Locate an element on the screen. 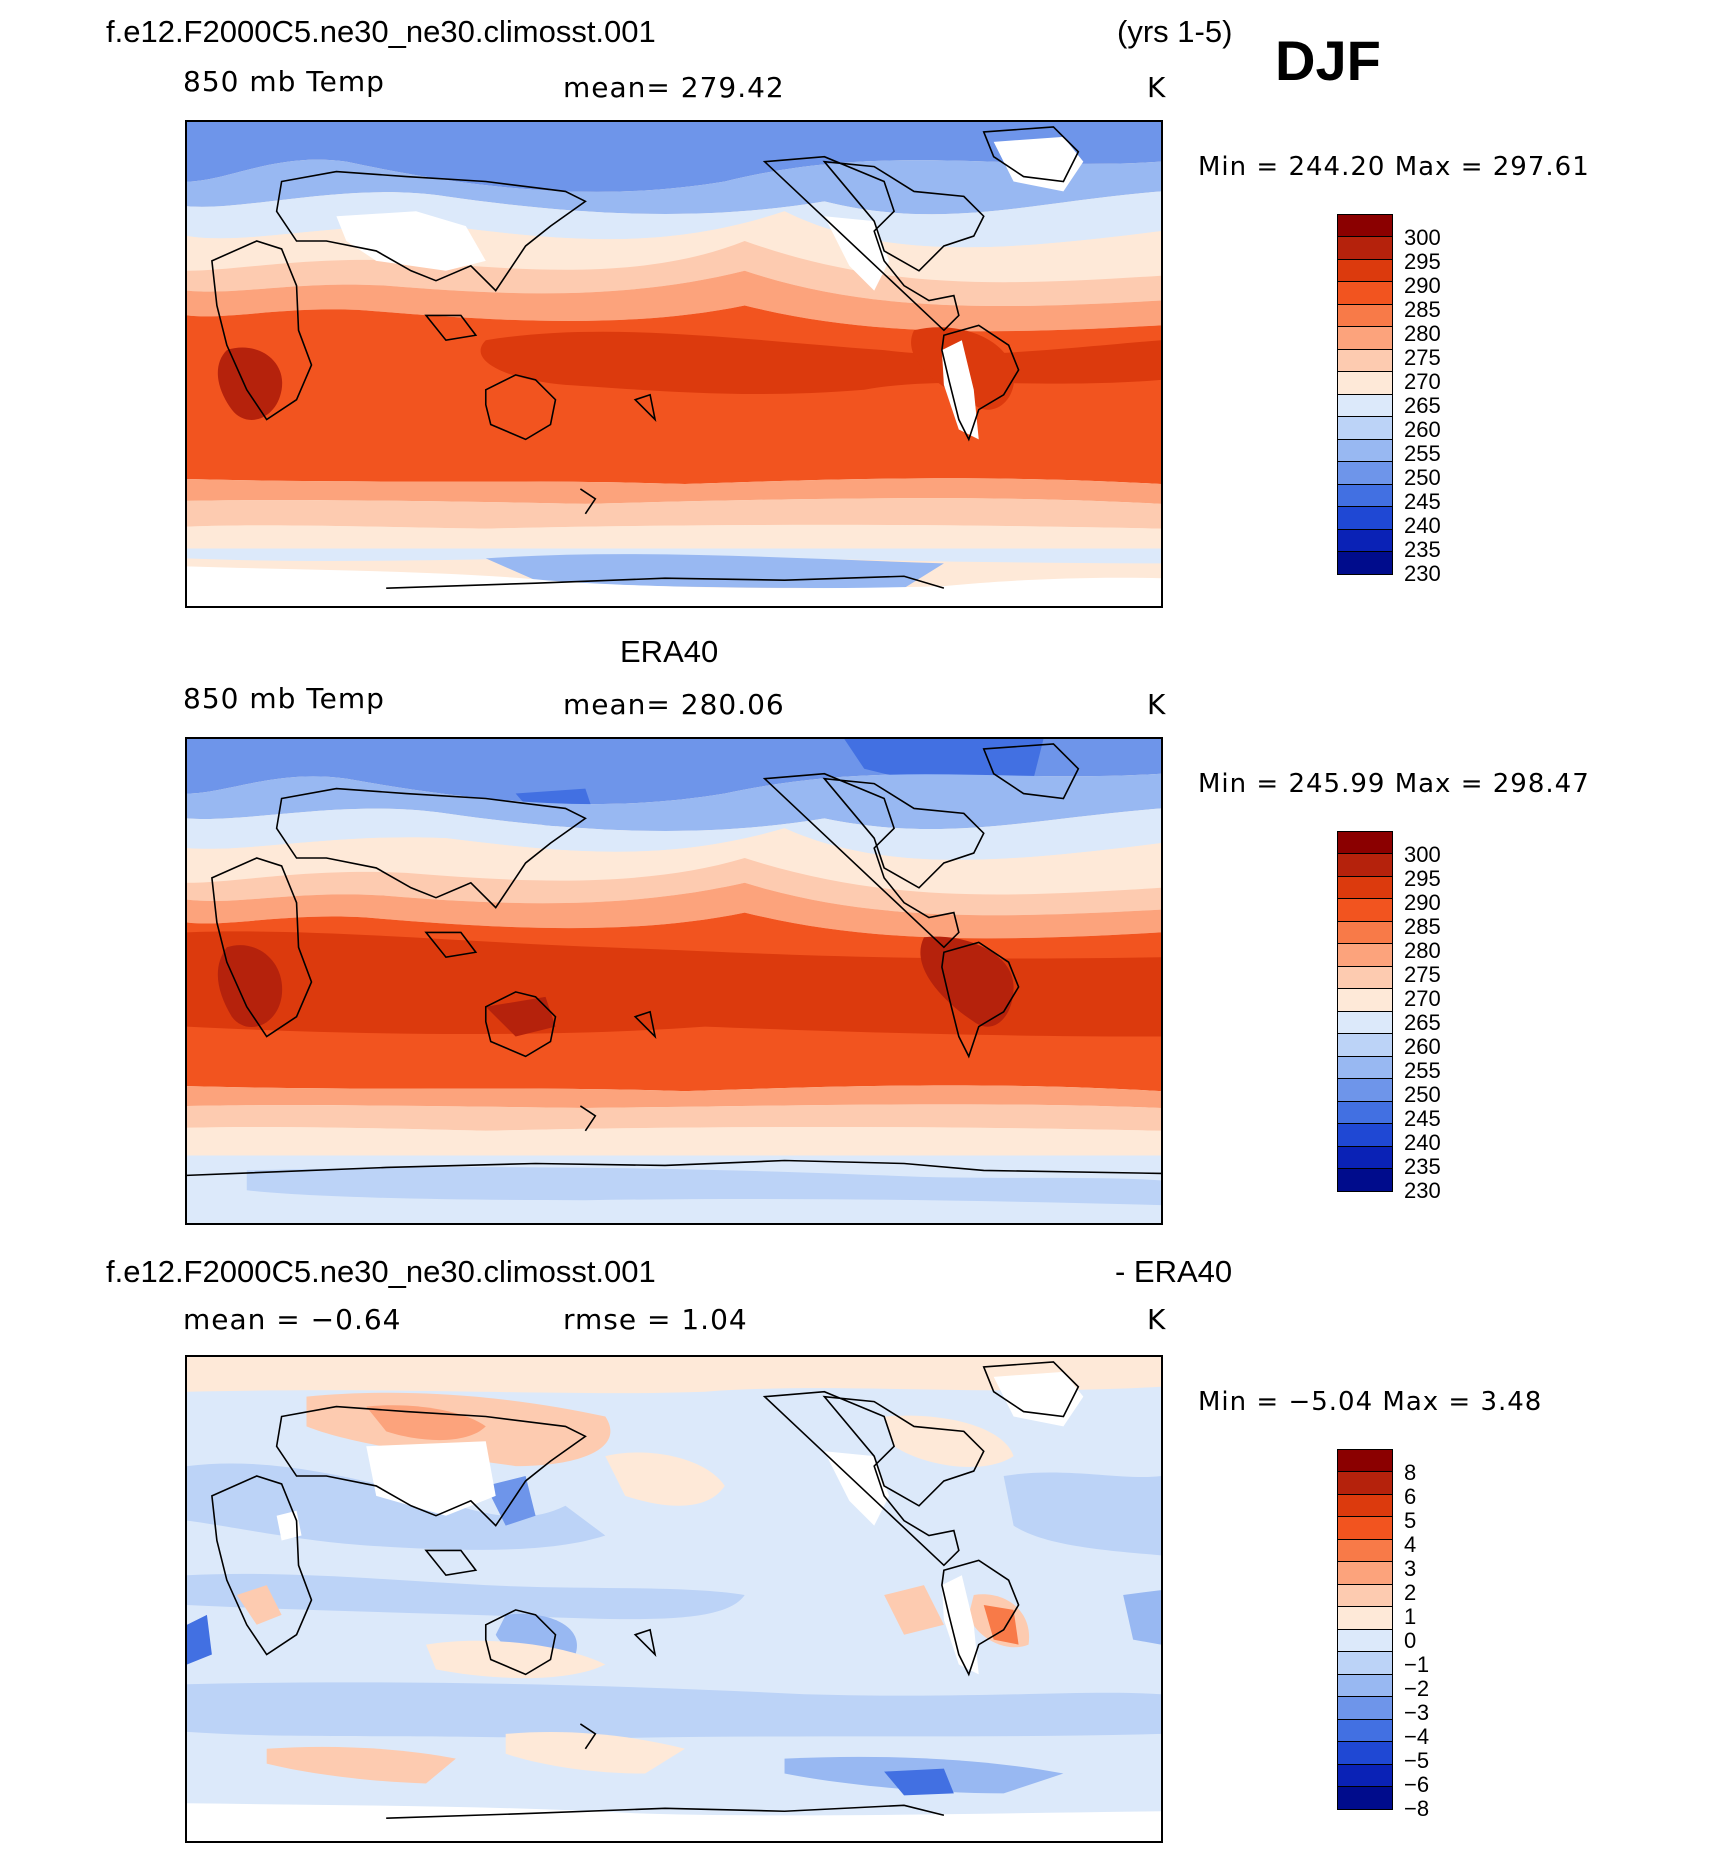 Image resolution: width=1710 pixels, height=1875 pixels. panel3-rmse-label: rmse = 1.04 is located at coordinates (655, 1319).